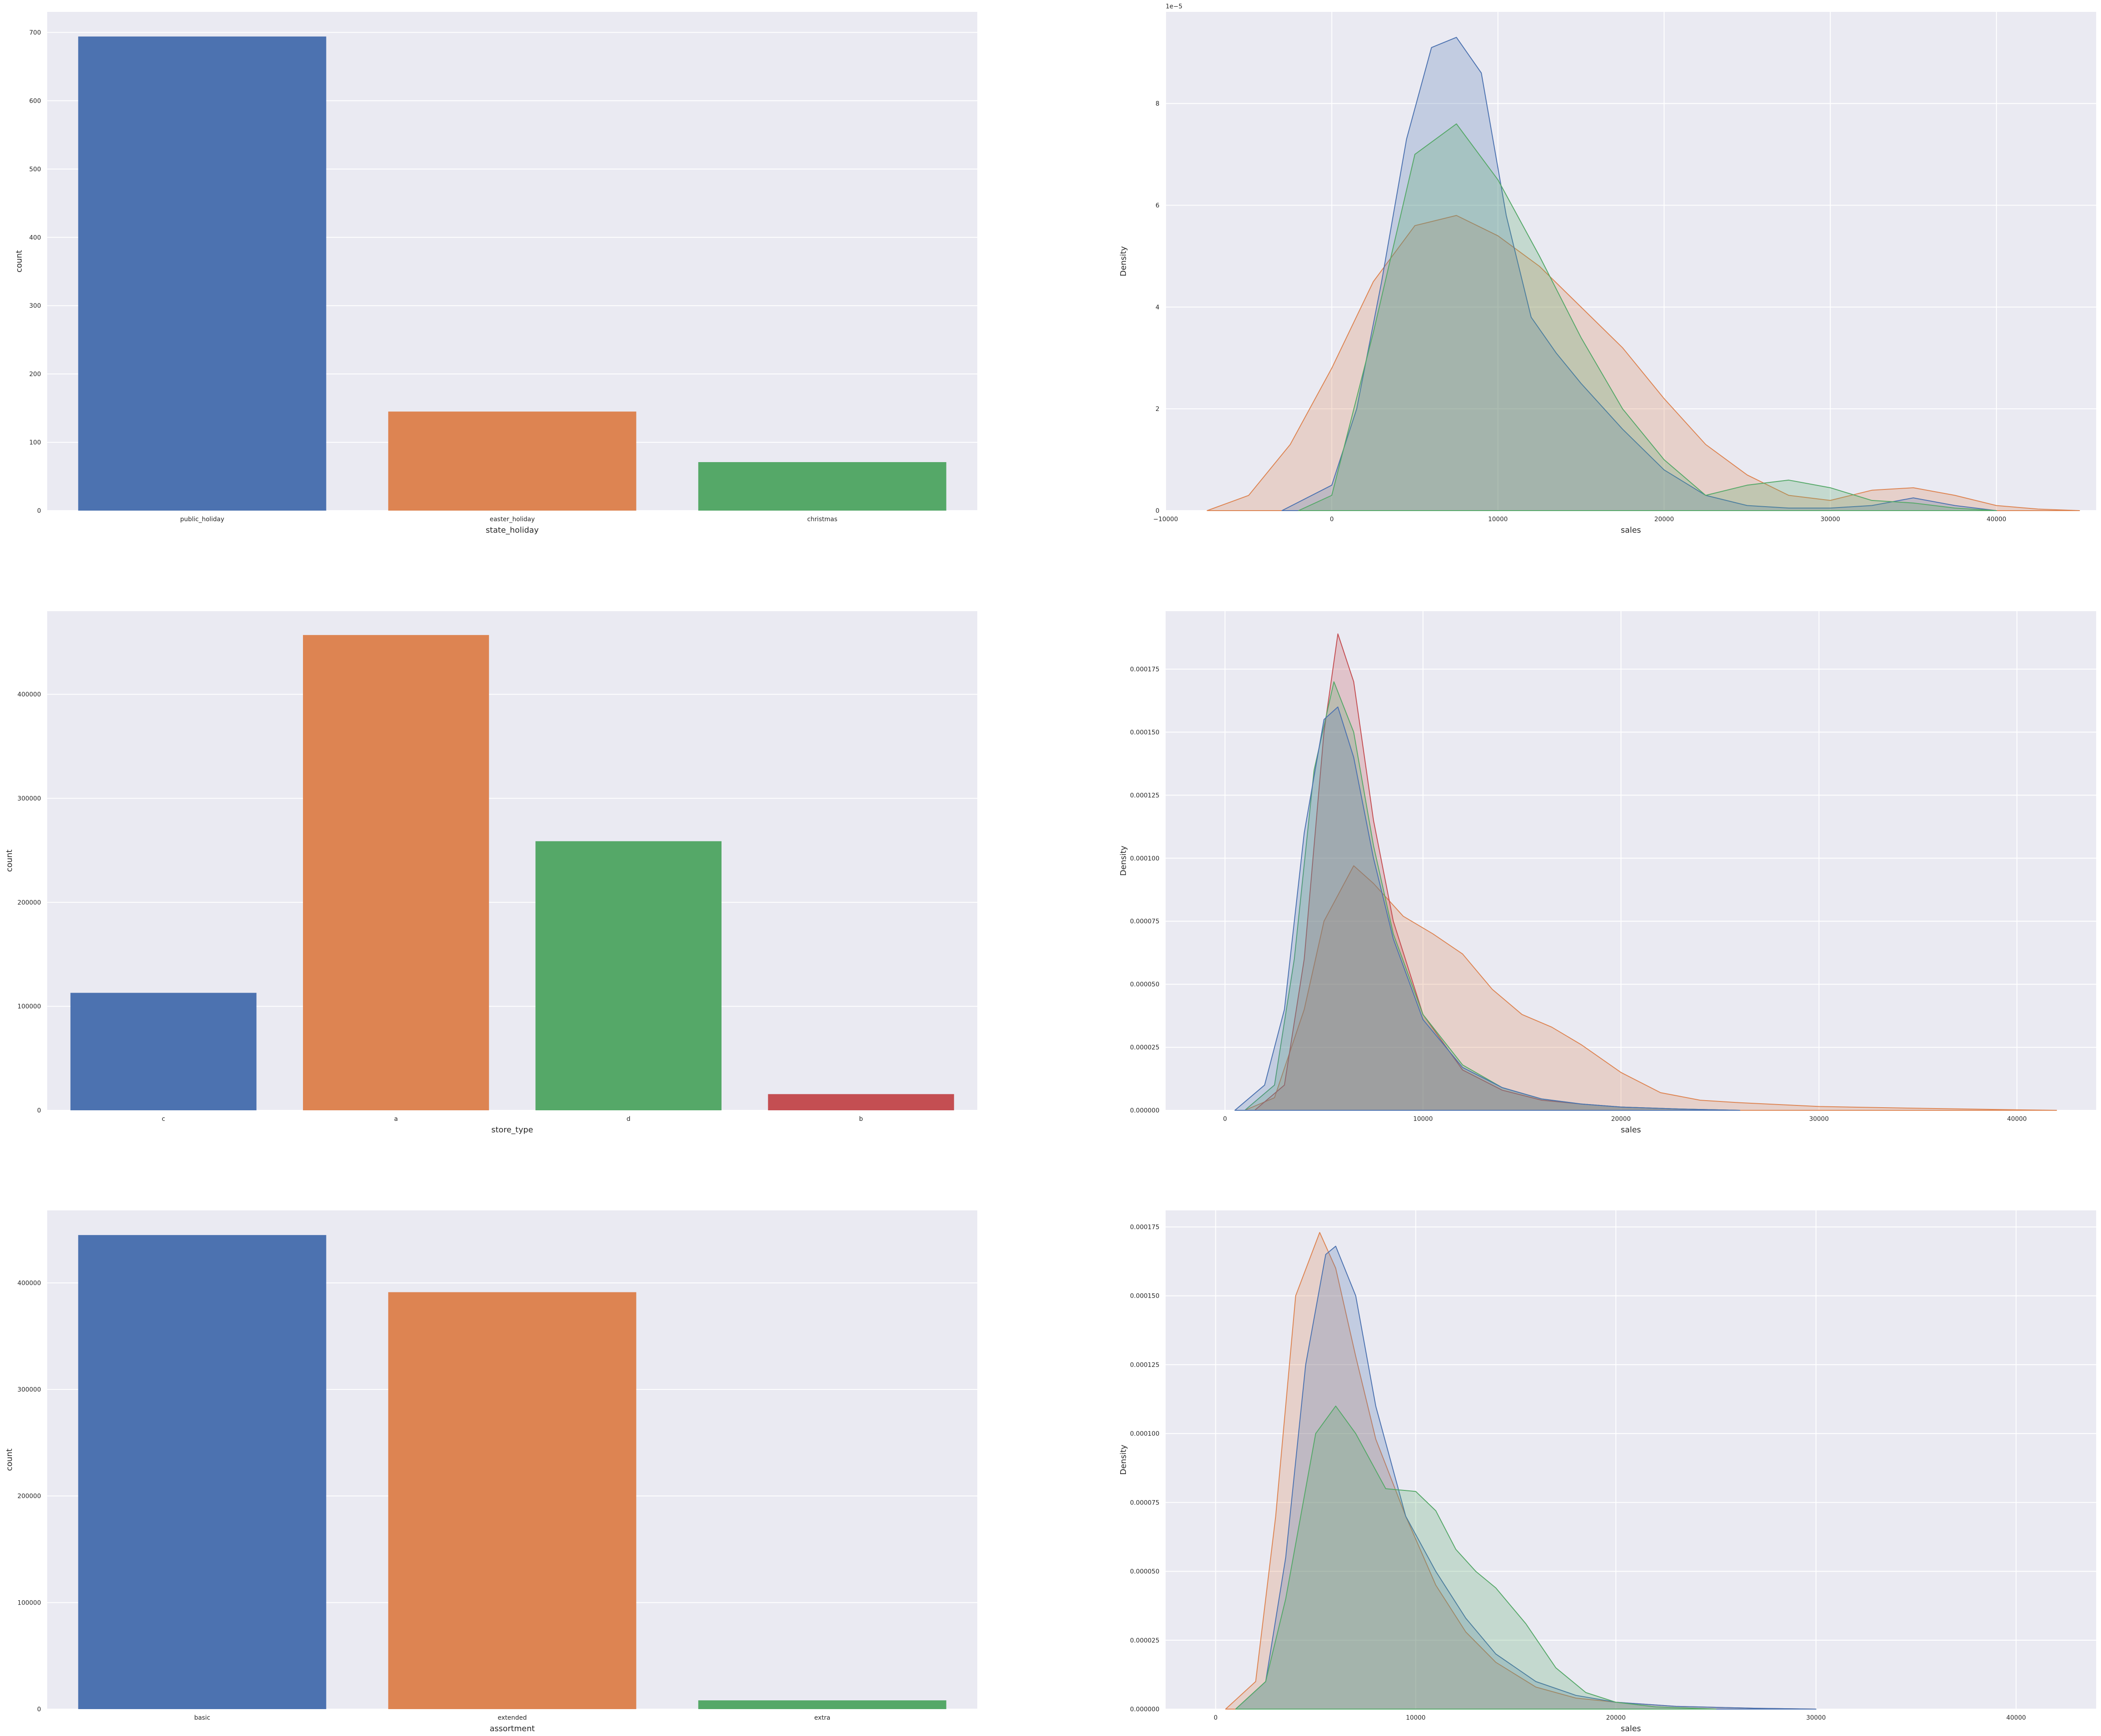 This screenshot has height=1736, width=2101. What do you see at coordinates (822, 519) in the screenshot?
I see `x-tick-label: christmas` at bounding box center [822, 519].